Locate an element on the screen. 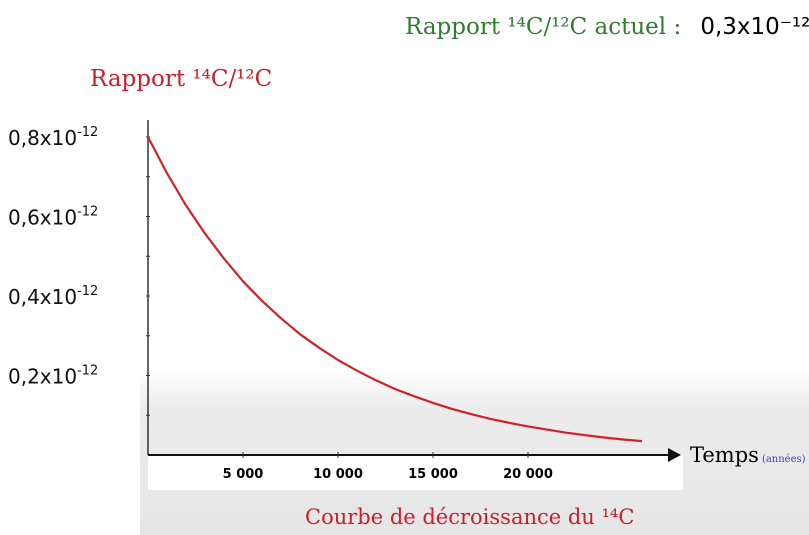  current-ratio-value: 0,3x10⁻¹² is located at coordinates (754, 27).